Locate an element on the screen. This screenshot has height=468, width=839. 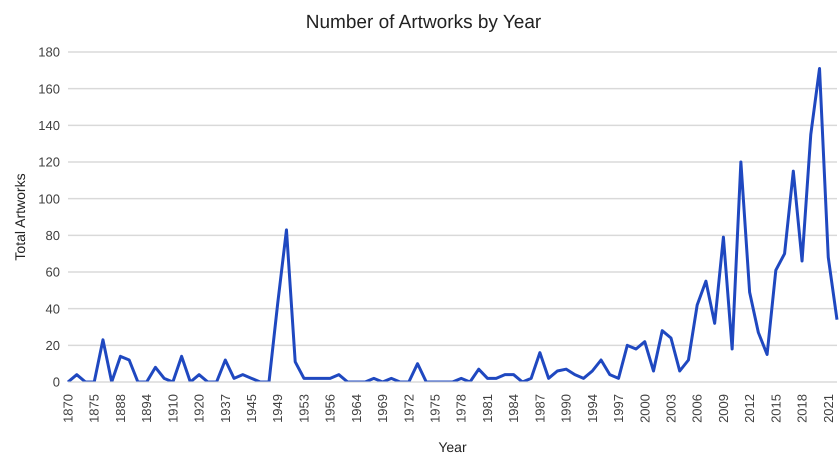
x-tick-label: 1984 is located at coordinates (514, 408).